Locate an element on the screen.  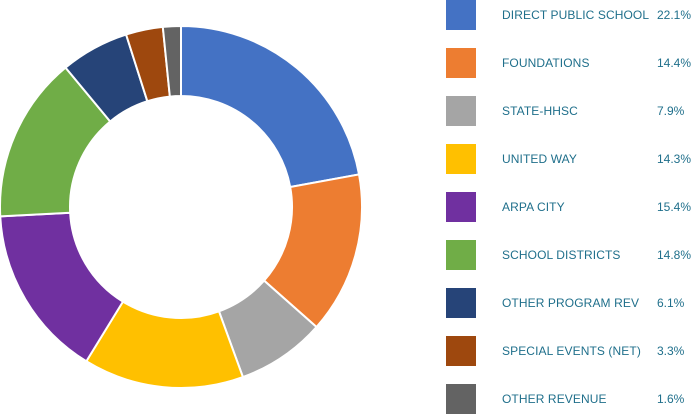
legend-item: UNITED WAY 14.3% is located at coordinates (569, 159).